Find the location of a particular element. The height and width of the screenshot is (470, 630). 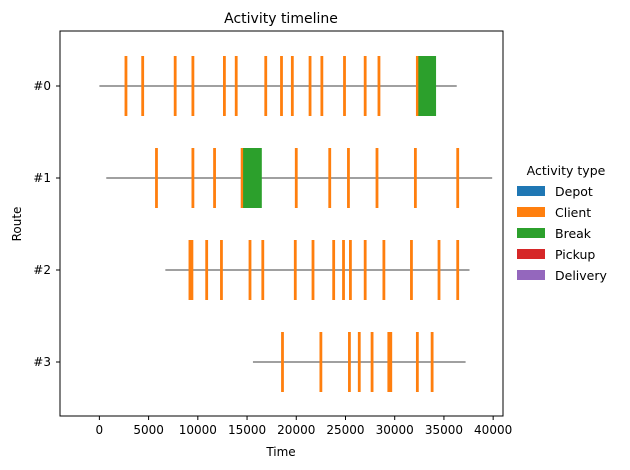

x-tick-label: 40000 is located at coordinates (493, 430).